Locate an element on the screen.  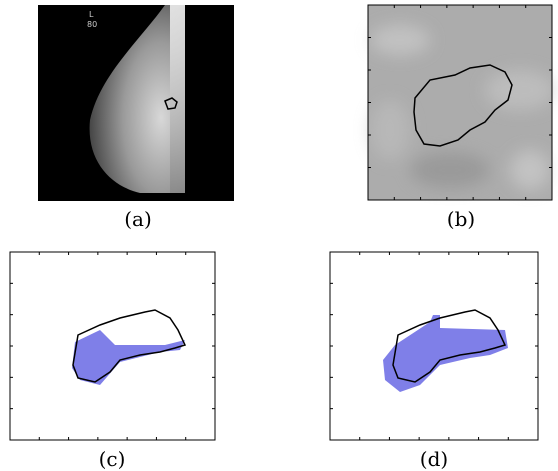
segmentation is located at coordinates (445, 353).